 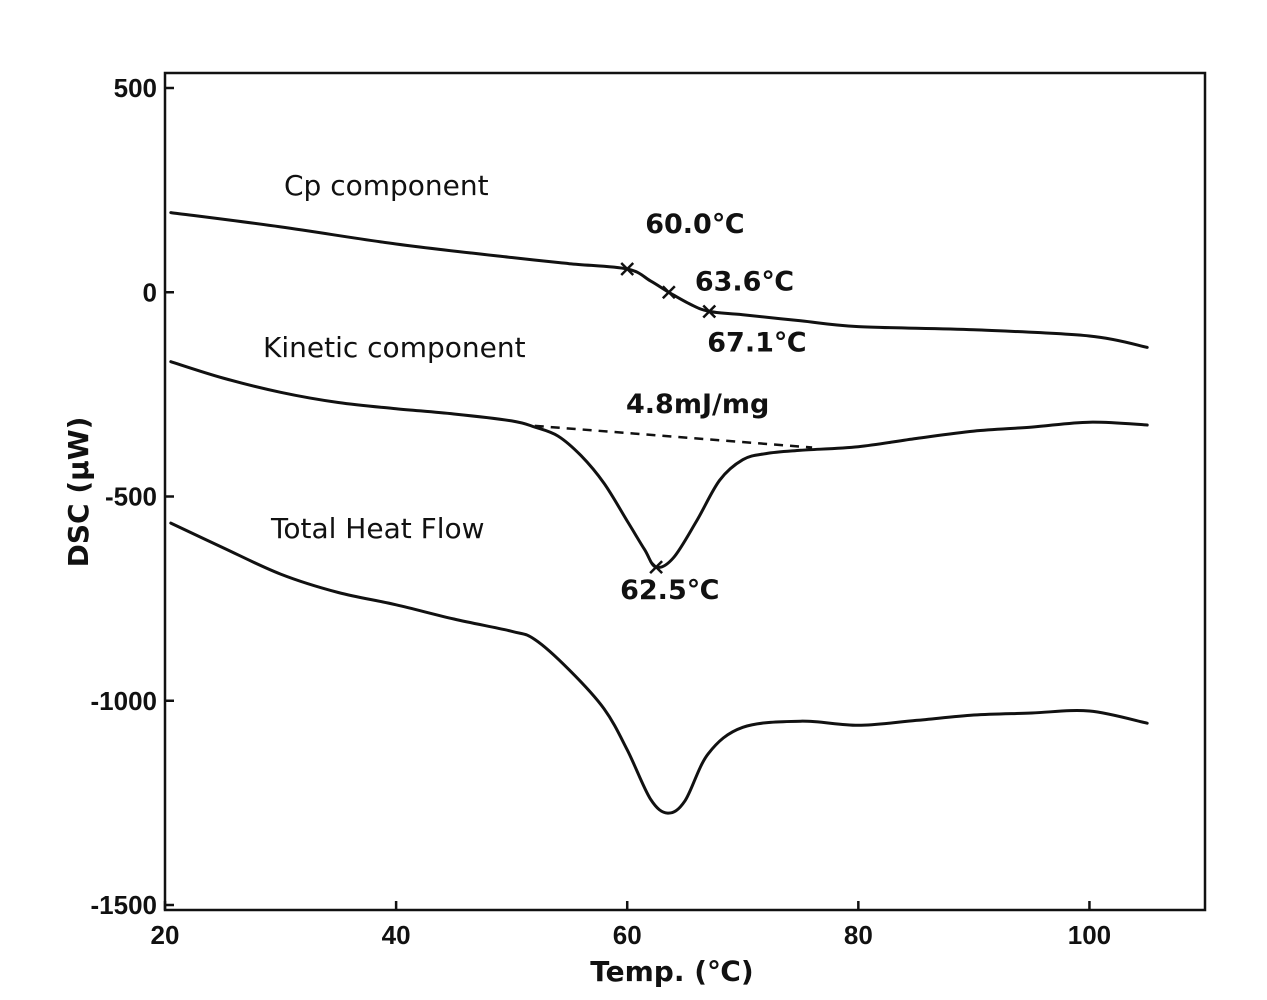 What do you see at coordinates (78, 492) in the screenshot?
I see `y-axis-title: DSC (μW)` at bounding box center [78, 492].